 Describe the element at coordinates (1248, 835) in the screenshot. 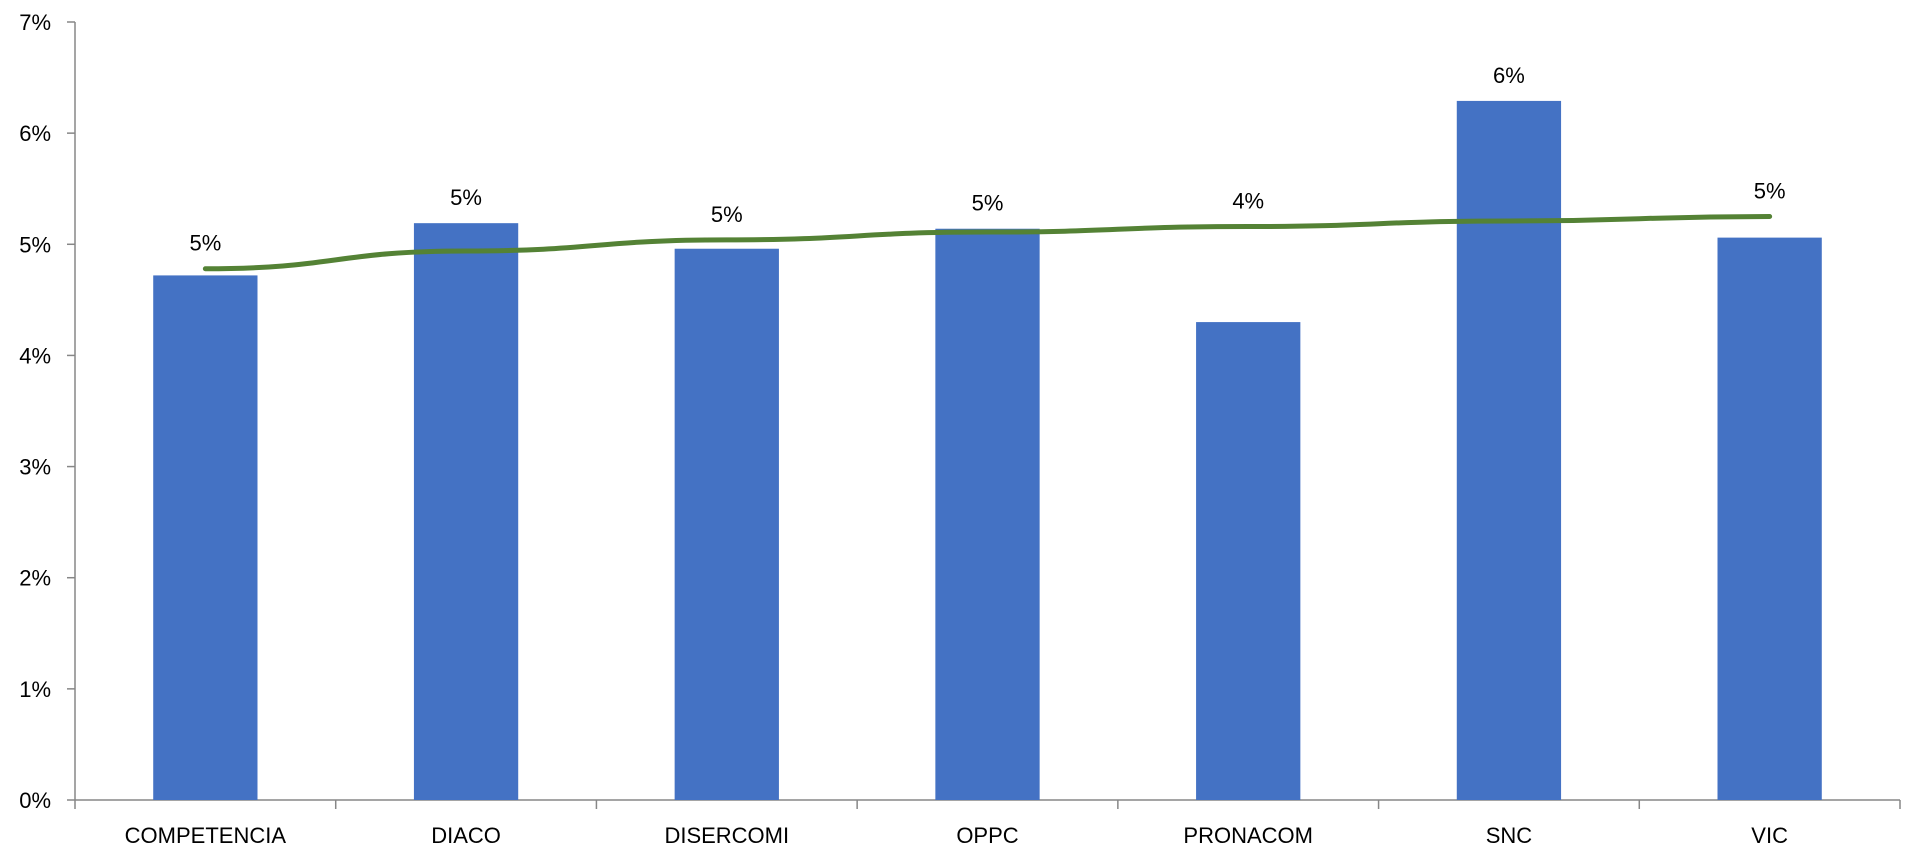

I see `x-tick-label: PRONACOM` at that location.